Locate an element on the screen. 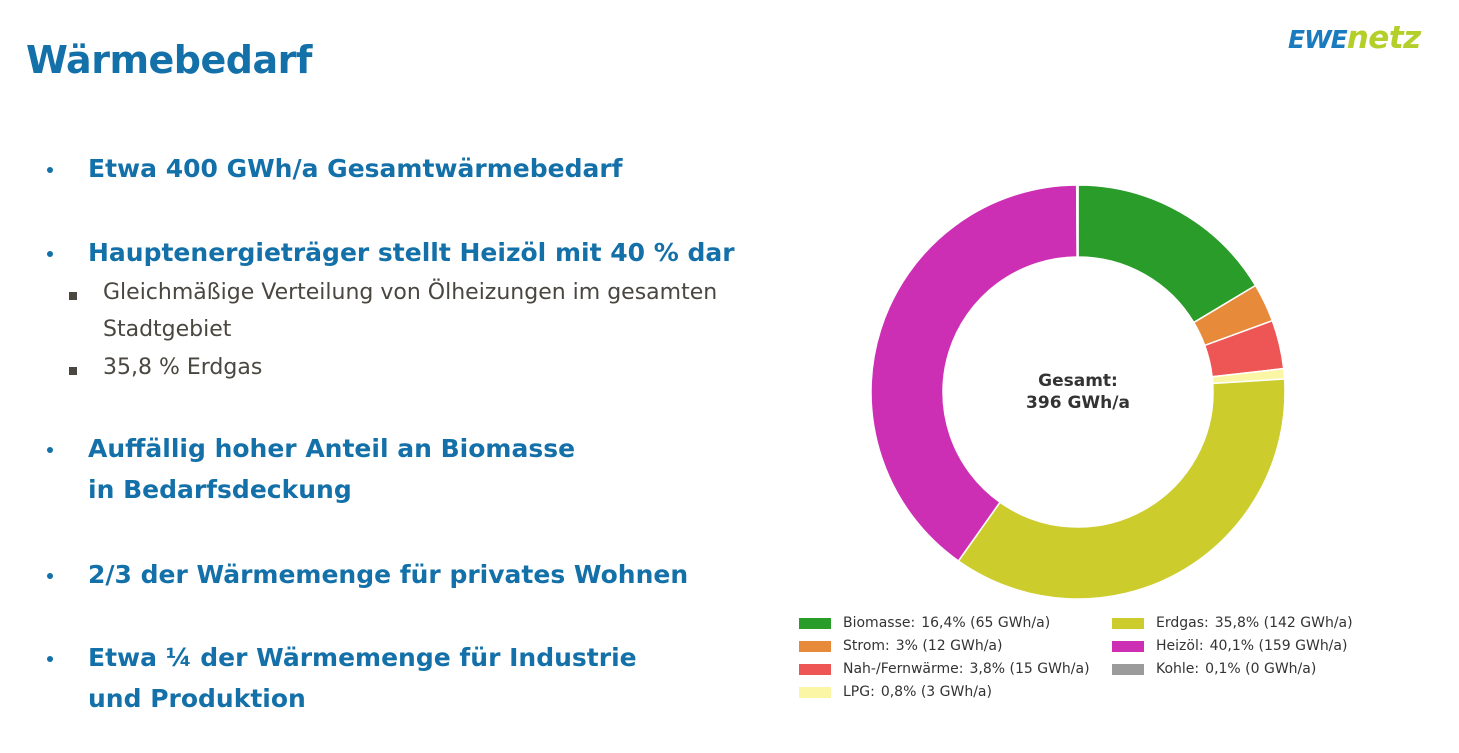  legend-swatch-strom is located at coordinates (815, 646).